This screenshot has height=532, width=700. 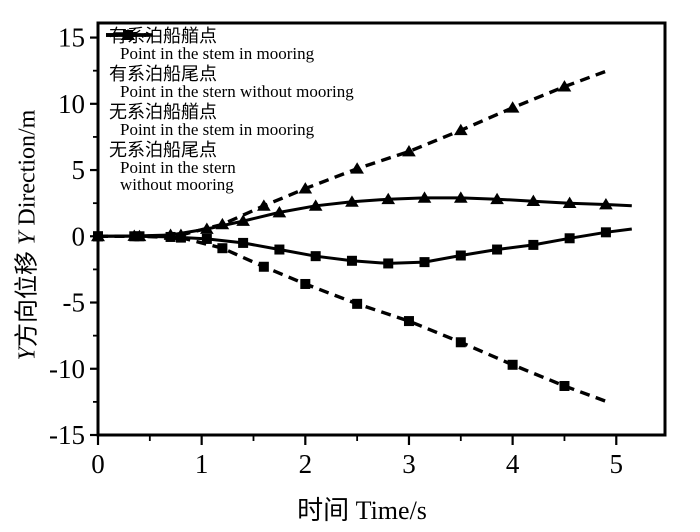 I want to click on legend-label-en: Point in the stern, so click(x=178, y=167).